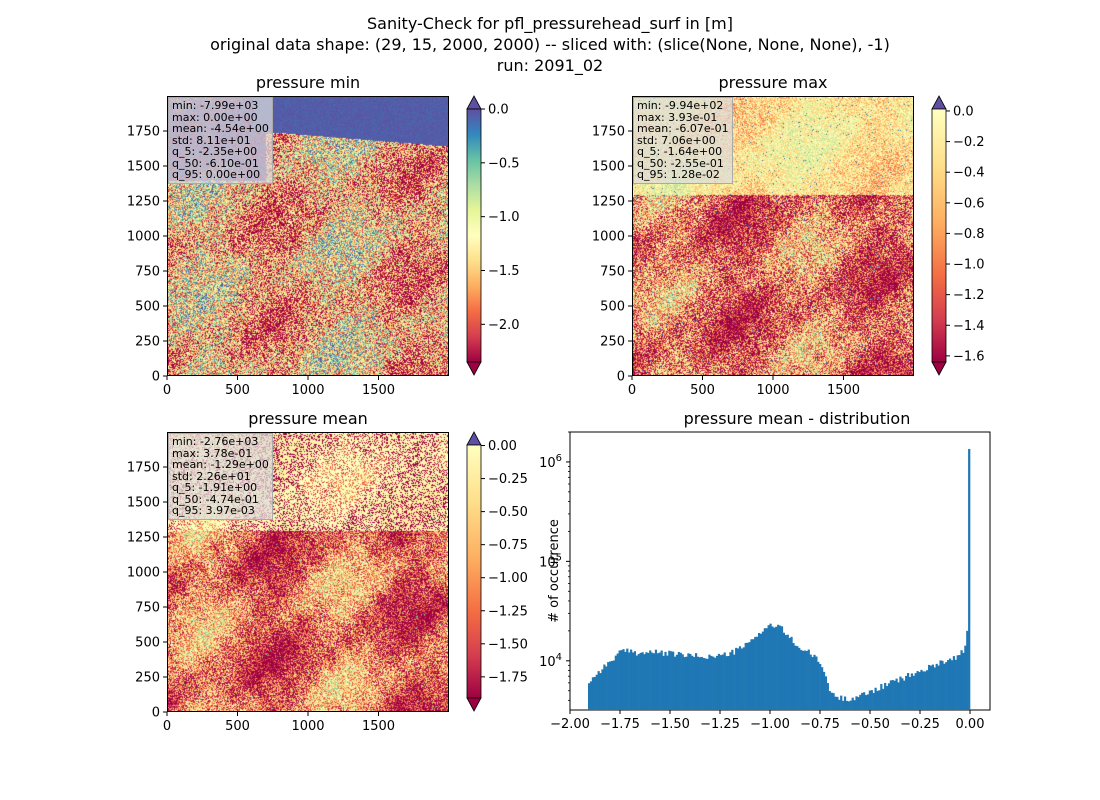 The width and height of the screenshot is (1100, 800). Describe the element at coordinates (969, 326) in the screenshot. I see `colorbar-tick-label: −1.4` at that location.